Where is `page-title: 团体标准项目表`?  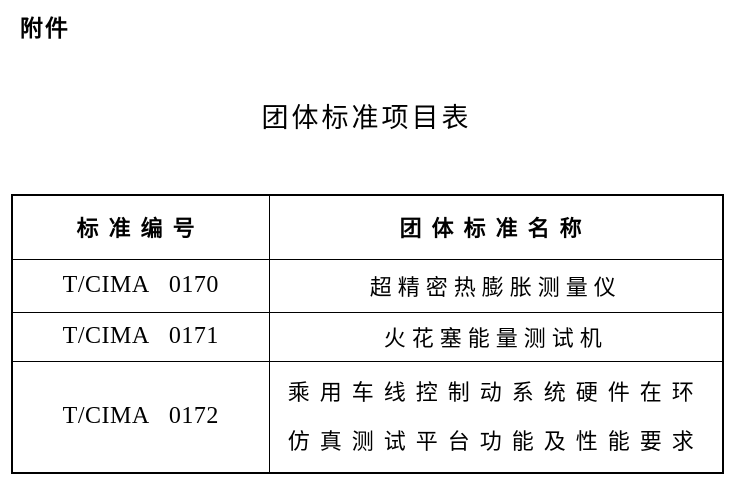 page-title: 团体标准项目表 is located at coordinates (366, 118).